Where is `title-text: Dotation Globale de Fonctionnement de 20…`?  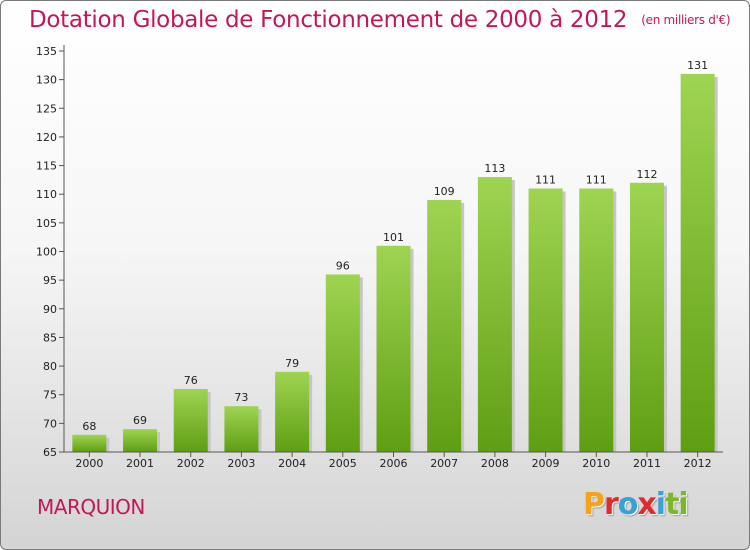
title-text: Dotation Globale de Fonctionnement de 20… is located at coordinates (328, 20).